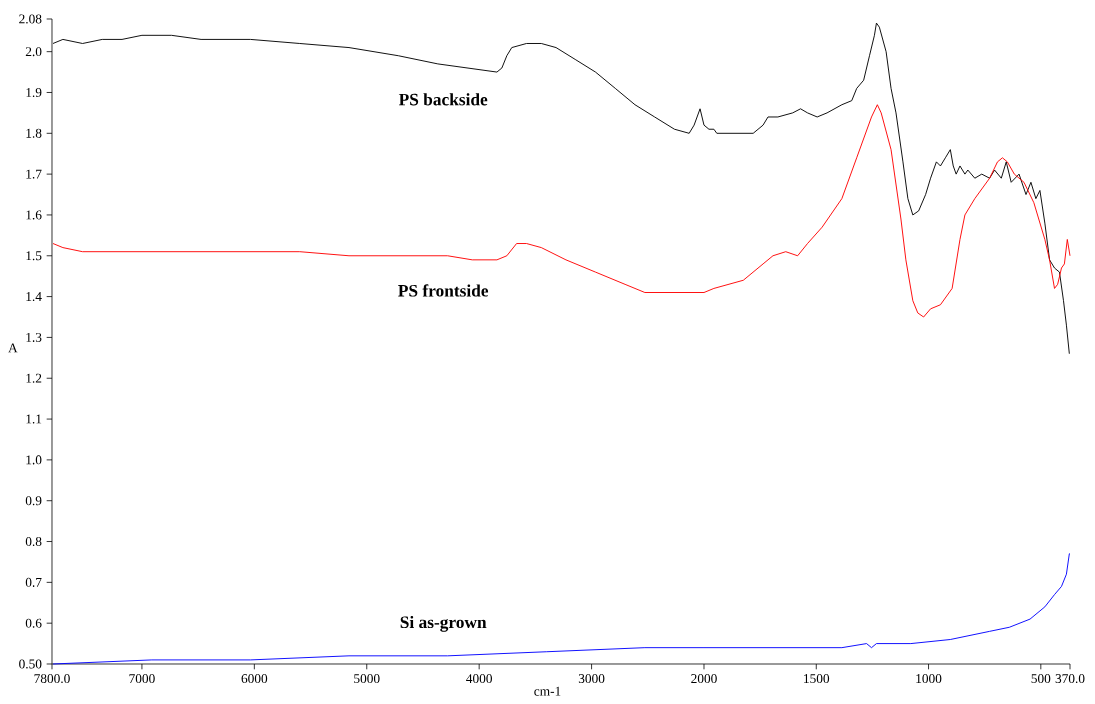  Describe the element at coordinates (34, 92) in the screenshot. I see `y-tick-label: 1.9` at that location.